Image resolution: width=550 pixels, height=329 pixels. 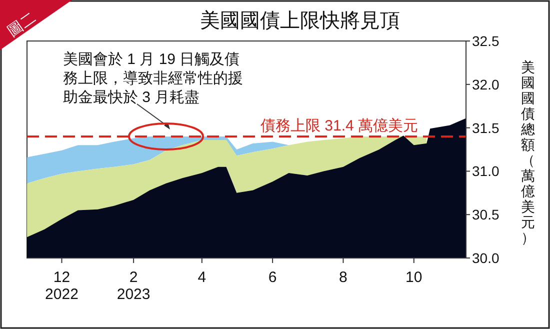 I want to click on ylabel: 美國國債總額（萬億美元）, so click(x=528, y=152).